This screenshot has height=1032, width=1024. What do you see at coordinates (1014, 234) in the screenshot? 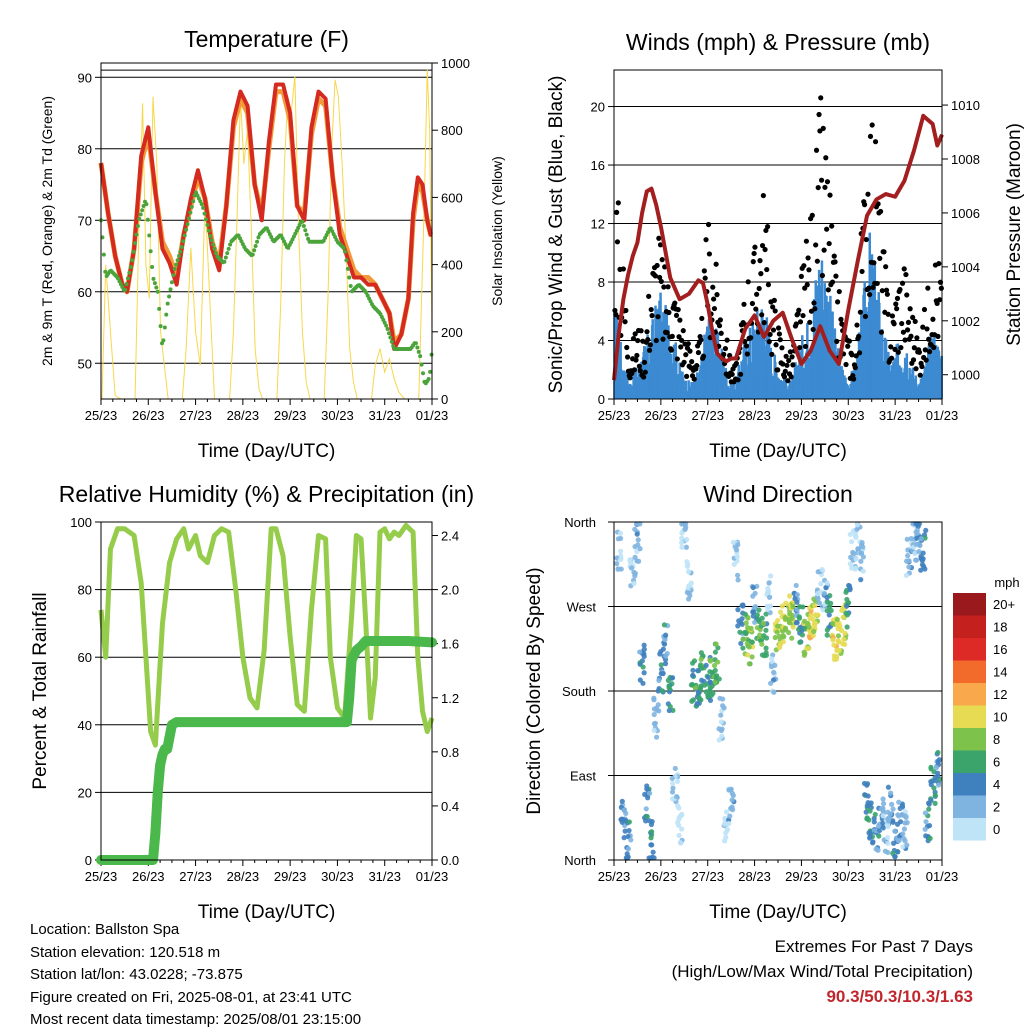
I see `winds-y2label: Station Pressure (Maroon)` at bounding box center [1014, 234].